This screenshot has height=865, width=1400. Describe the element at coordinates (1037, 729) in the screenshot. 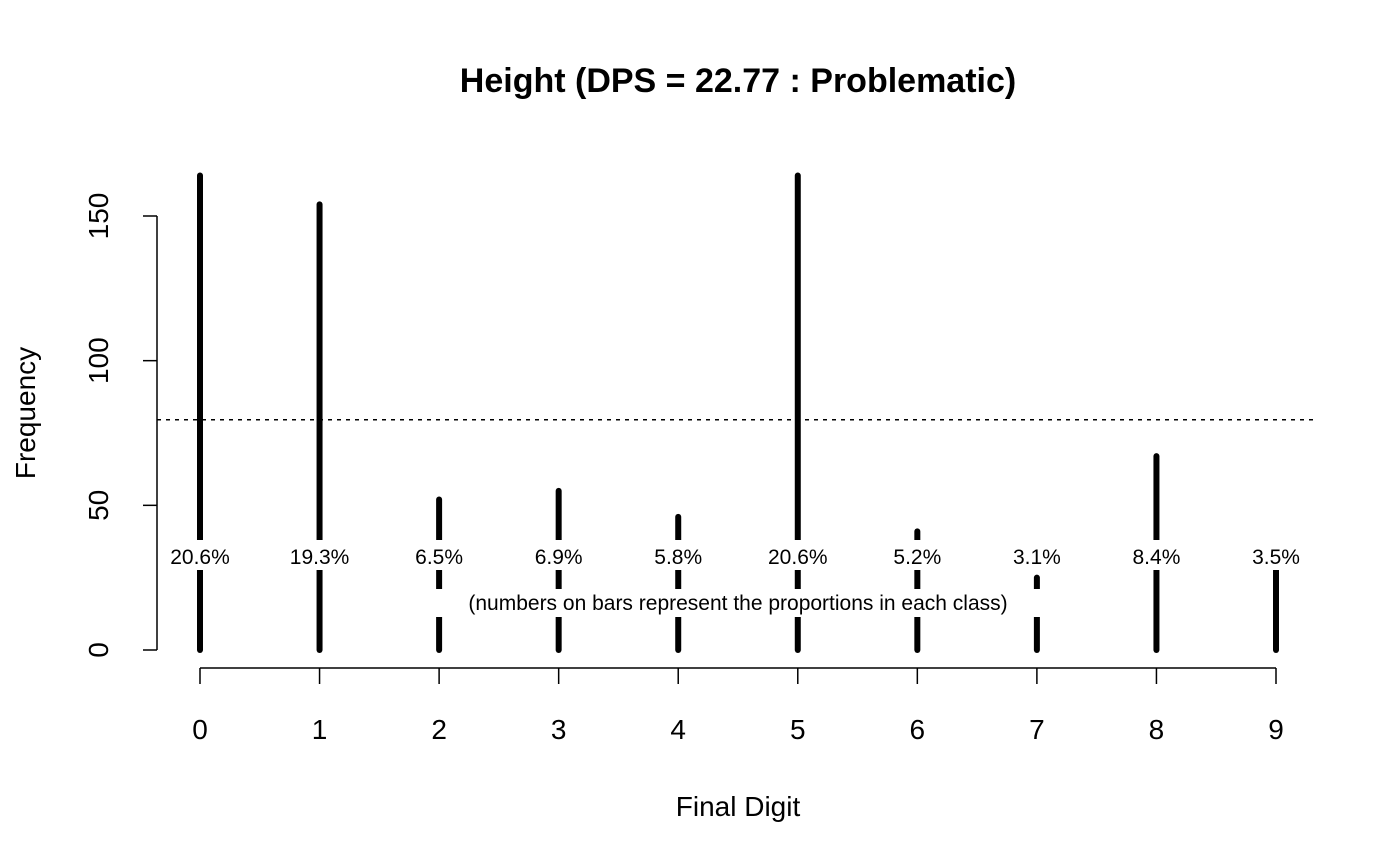

I see `x-tick-label: 7` at that location.